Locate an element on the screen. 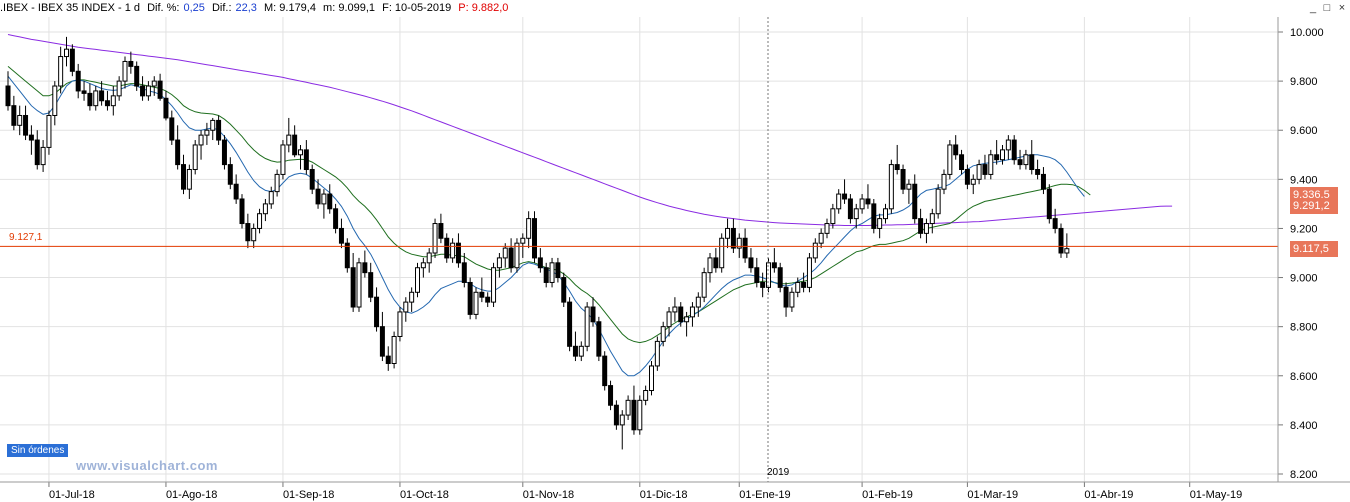 This screenshot has height=502, width=1350. x-tick-label: 01-Nov-18 is located at coordinates (548, 495).